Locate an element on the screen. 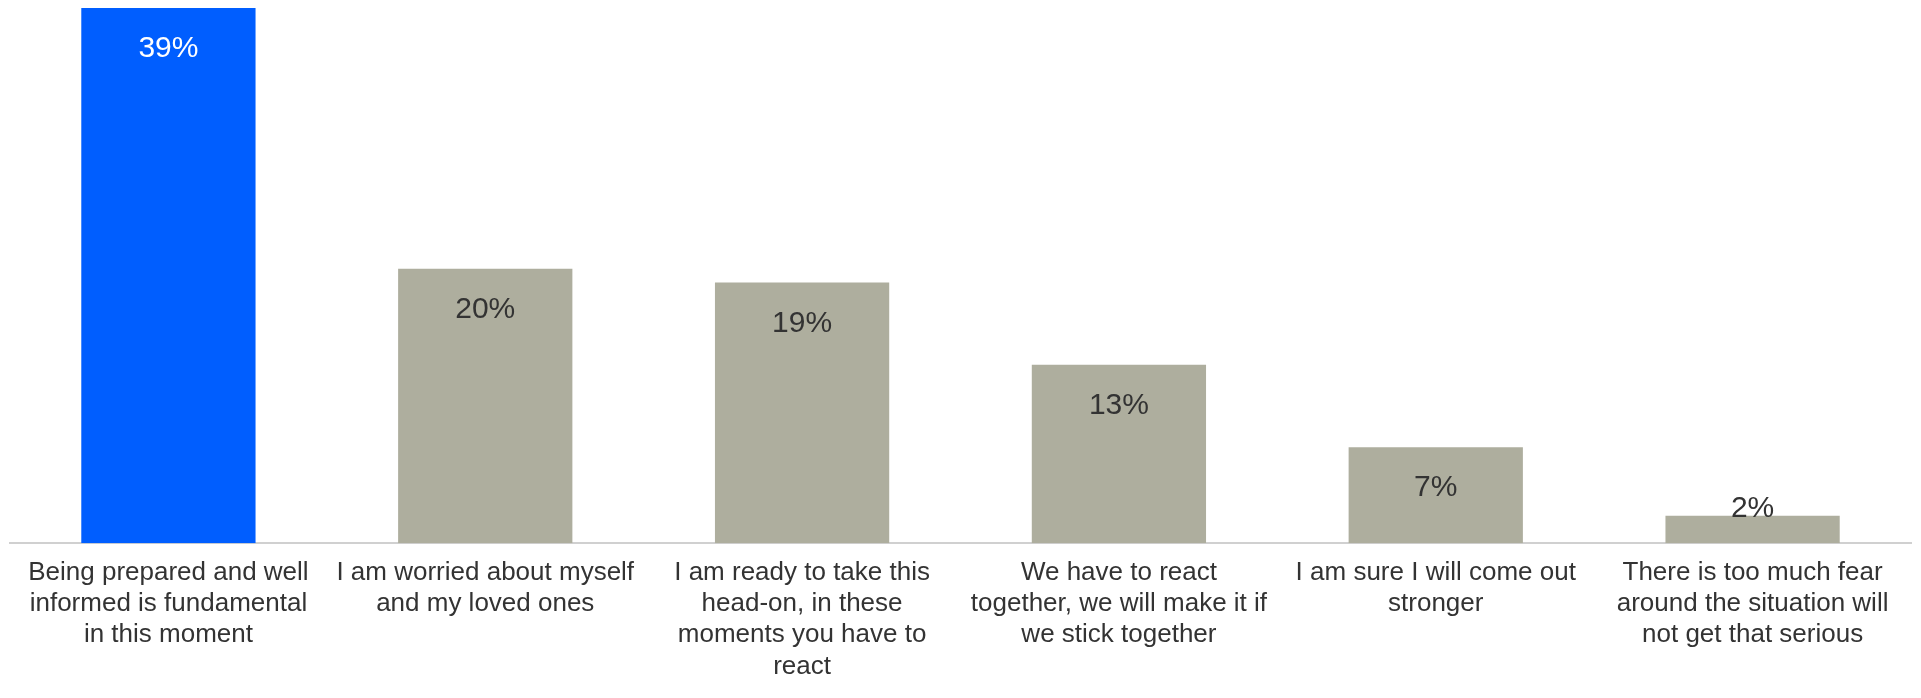 This screenshot has width=1921, height=698. x-tick-label: I am worried about myself and my loved ones is located at coordinates (485, 586).